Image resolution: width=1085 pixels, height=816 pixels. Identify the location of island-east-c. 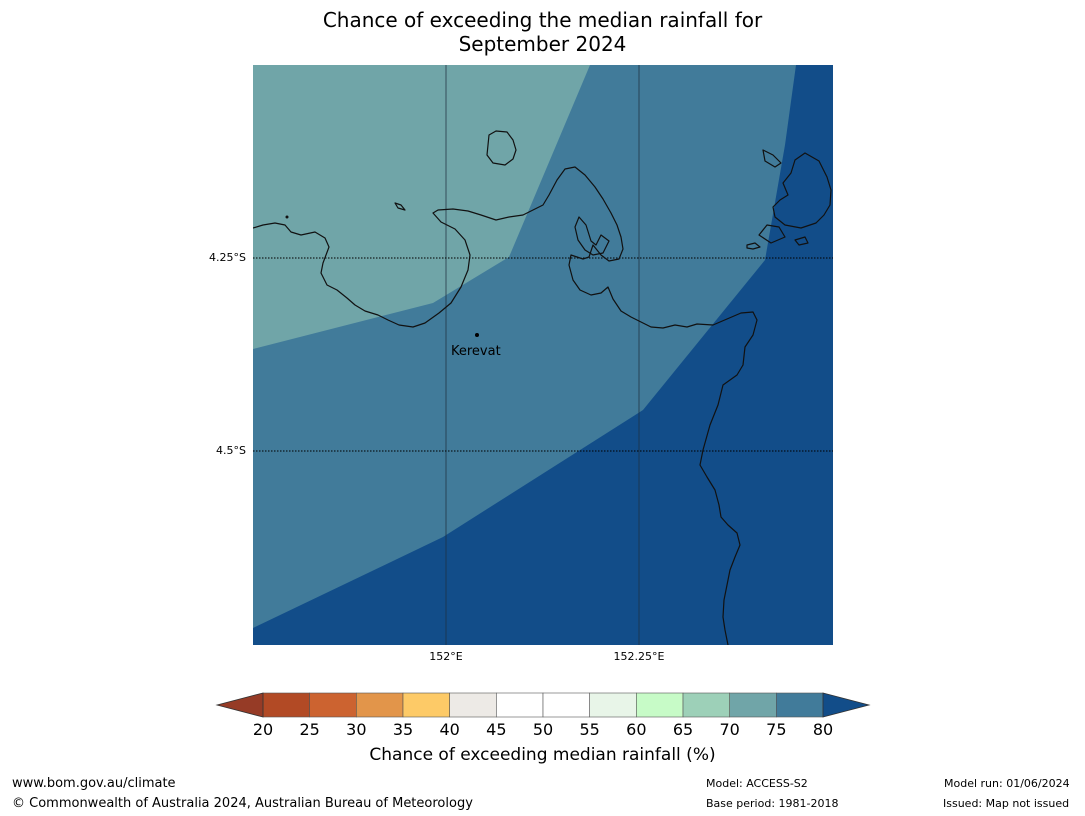
(772, 234).